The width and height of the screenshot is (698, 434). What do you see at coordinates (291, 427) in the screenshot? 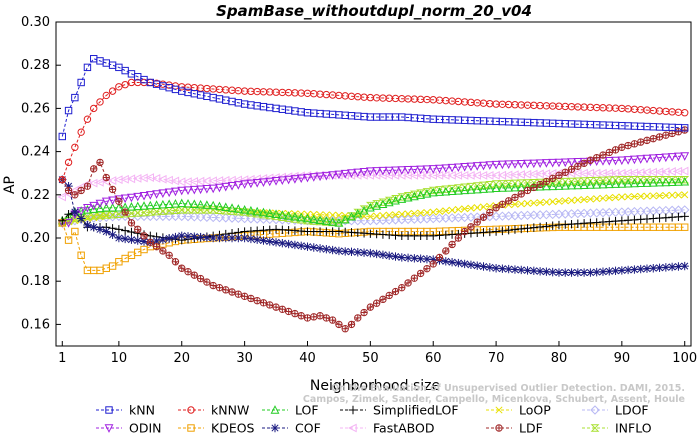
I see `legend-item-cof: COF` at bounding box center [291, 427].